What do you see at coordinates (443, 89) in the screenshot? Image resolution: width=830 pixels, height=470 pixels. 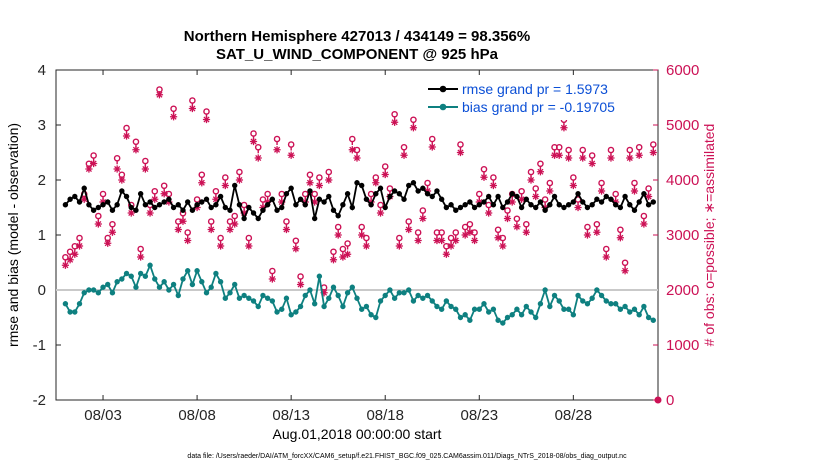 I see `legend-rmse-marker` at bounding box center [443, 89].